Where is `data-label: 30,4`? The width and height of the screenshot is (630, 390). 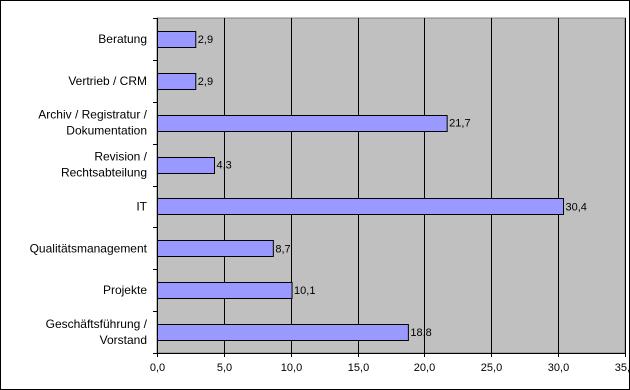 data-label: 30,4 is located at coordinates (575, 207).